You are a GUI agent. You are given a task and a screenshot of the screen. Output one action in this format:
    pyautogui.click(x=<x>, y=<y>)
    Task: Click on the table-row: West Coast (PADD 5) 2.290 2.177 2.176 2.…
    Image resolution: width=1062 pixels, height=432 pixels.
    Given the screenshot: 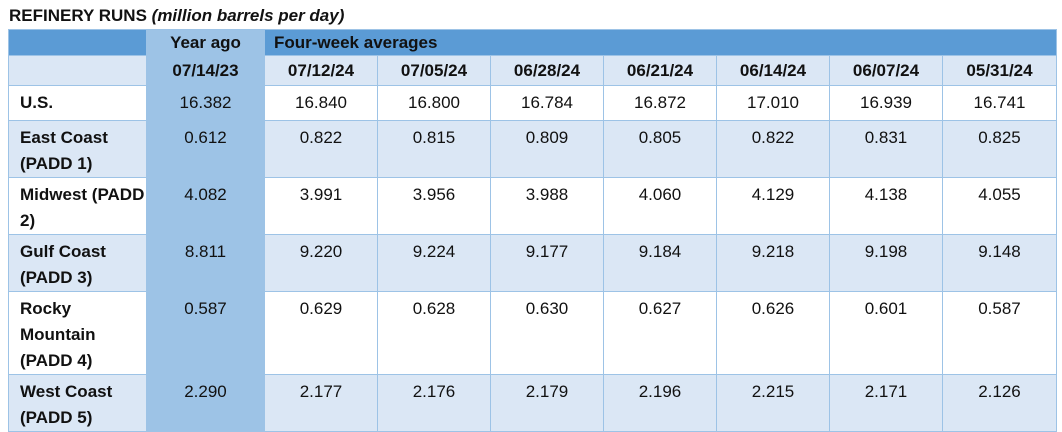 What is the action you would take?
    pyautogui.click(x=532, y=403)
    